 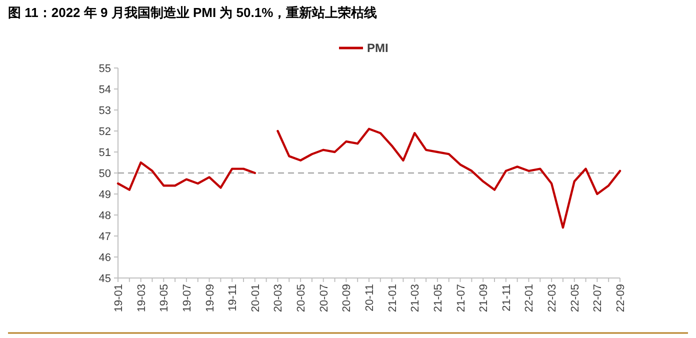 I want to click on x-tick-label: 20-05, so click(x=302, y=298).